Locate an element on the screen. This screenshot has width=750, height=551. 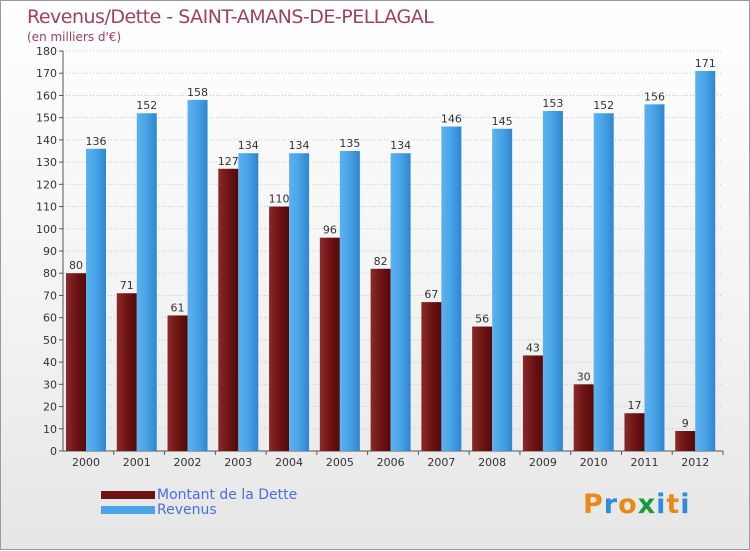
y-tick-label: 130 is located at coordinates (46, 162).